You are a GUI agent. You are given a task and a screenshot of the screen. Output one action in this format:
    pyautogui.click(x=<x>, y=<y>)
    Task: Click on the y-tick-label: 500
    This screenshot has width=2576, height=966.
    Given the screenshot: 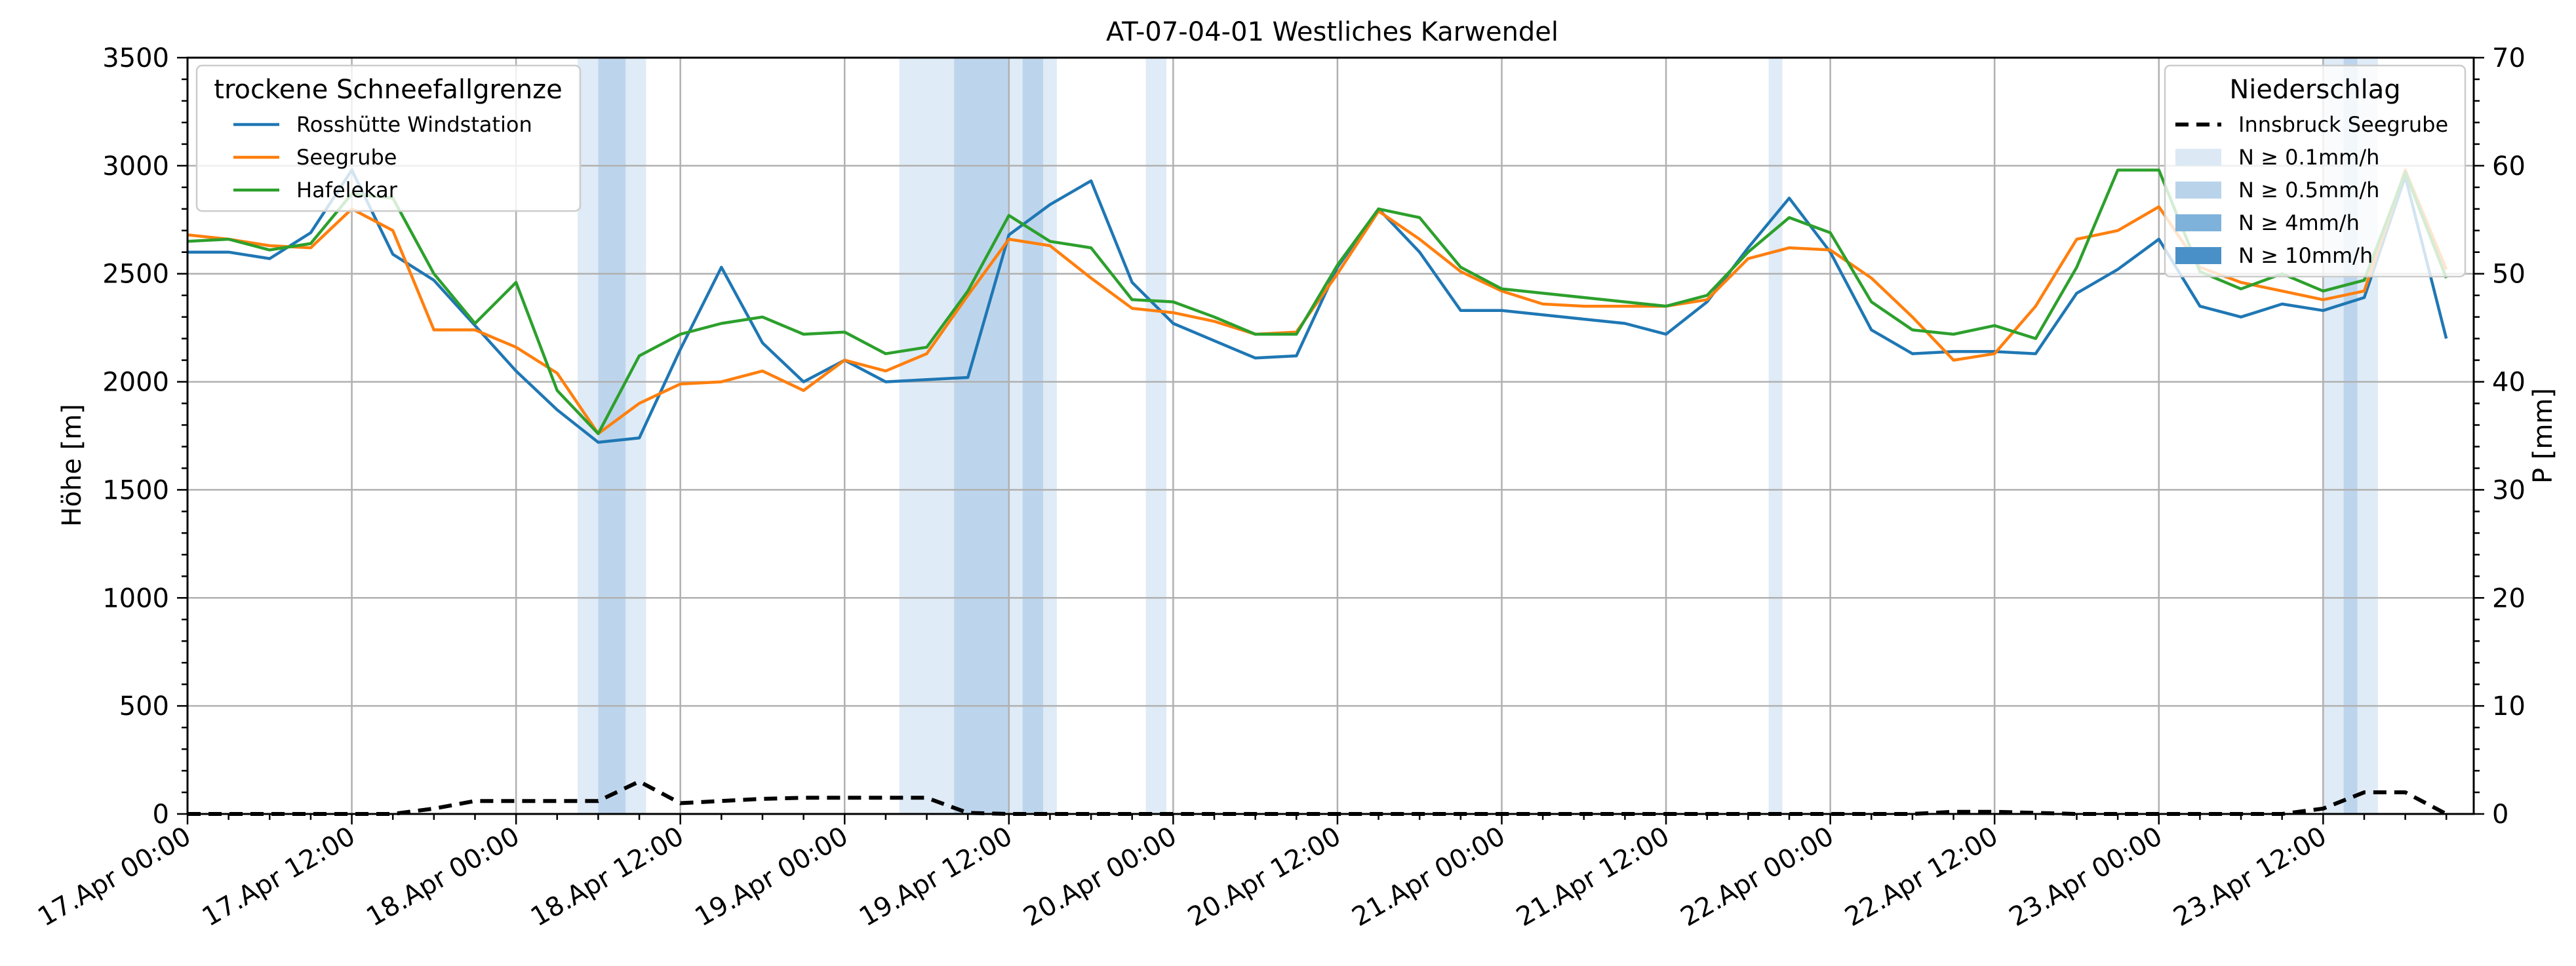 What is the action you would take?
    pyautogui.click(x=144, y=706)
    